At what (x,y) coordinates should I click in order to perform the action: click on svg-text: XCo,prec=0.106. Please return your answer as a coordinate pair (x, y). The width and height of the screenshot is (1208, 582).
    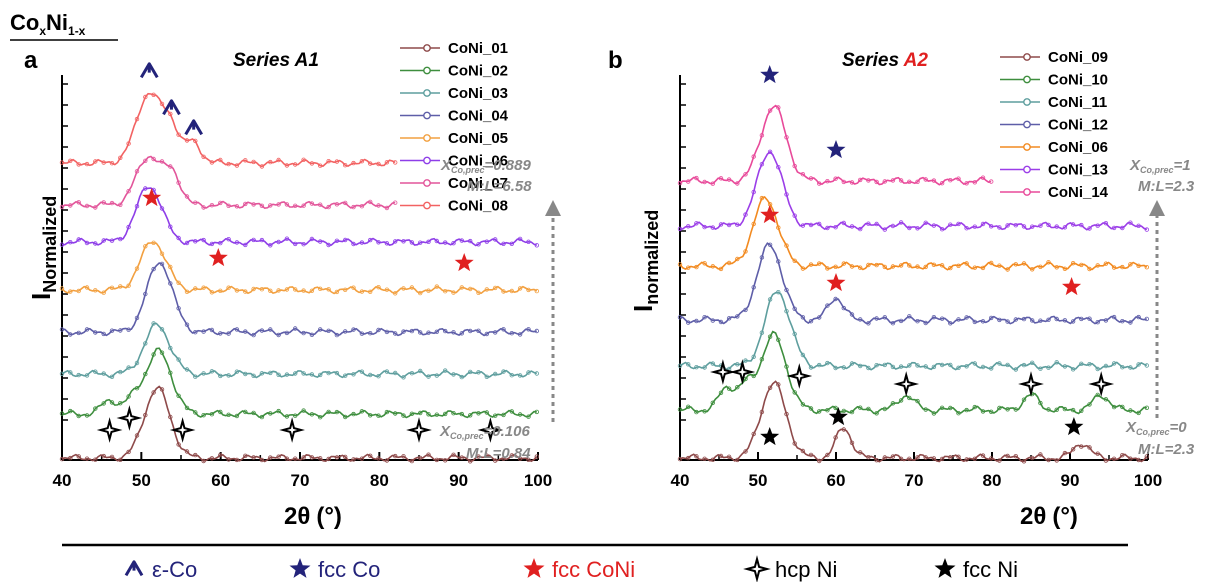
    Looking at the image, I should click on (484, 432).